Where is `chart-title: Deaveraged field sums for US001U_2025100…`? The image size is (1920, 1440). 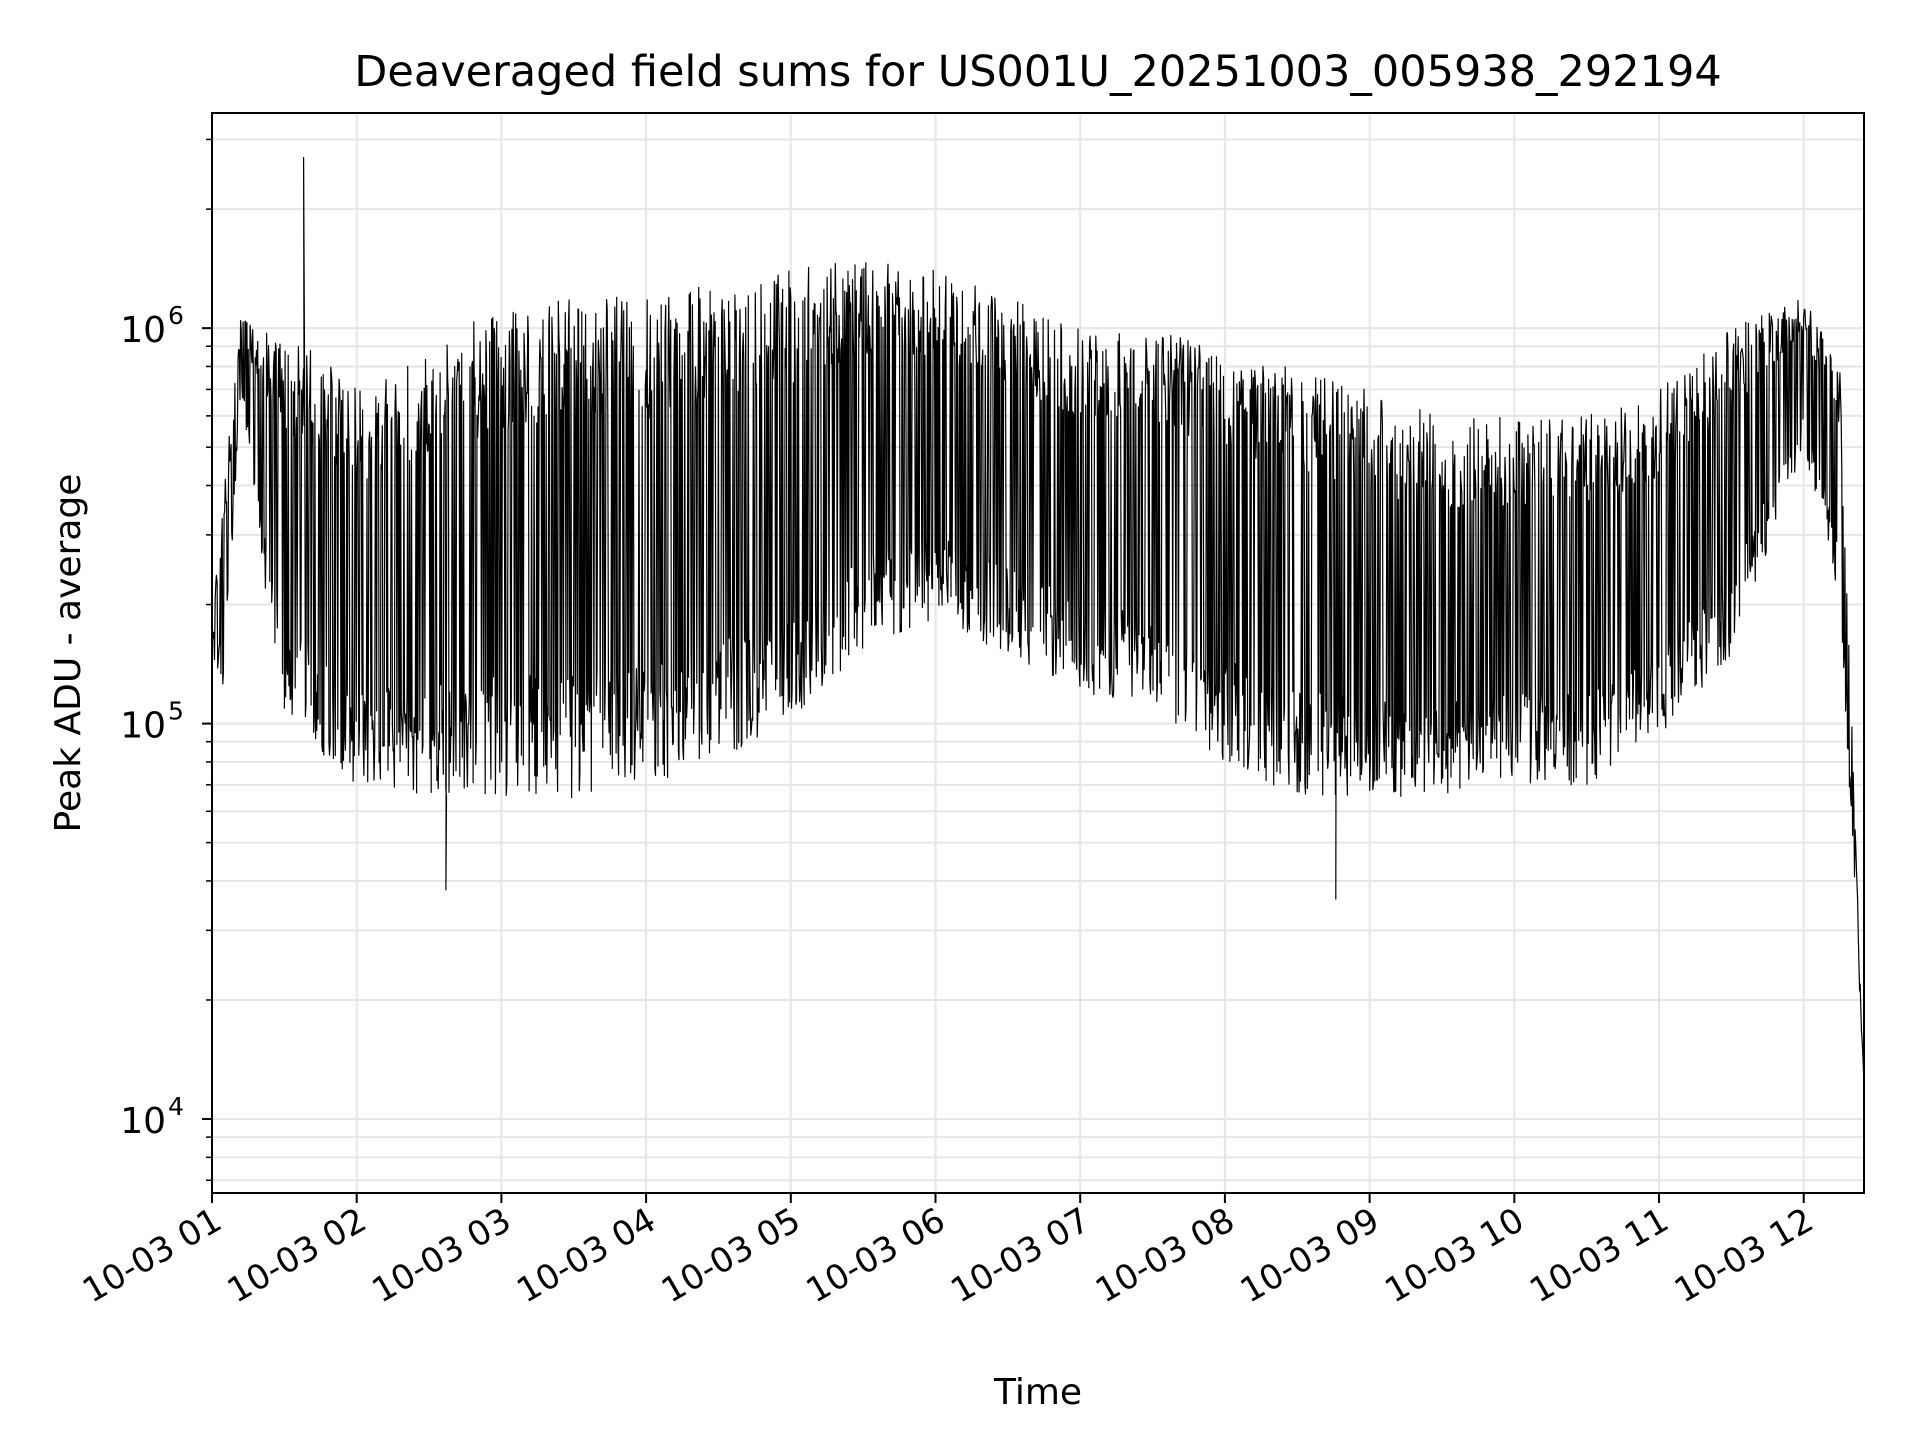 chart-title: Deaveraged field sums for US001U_2025100… is located at coordinates (1037, 72).